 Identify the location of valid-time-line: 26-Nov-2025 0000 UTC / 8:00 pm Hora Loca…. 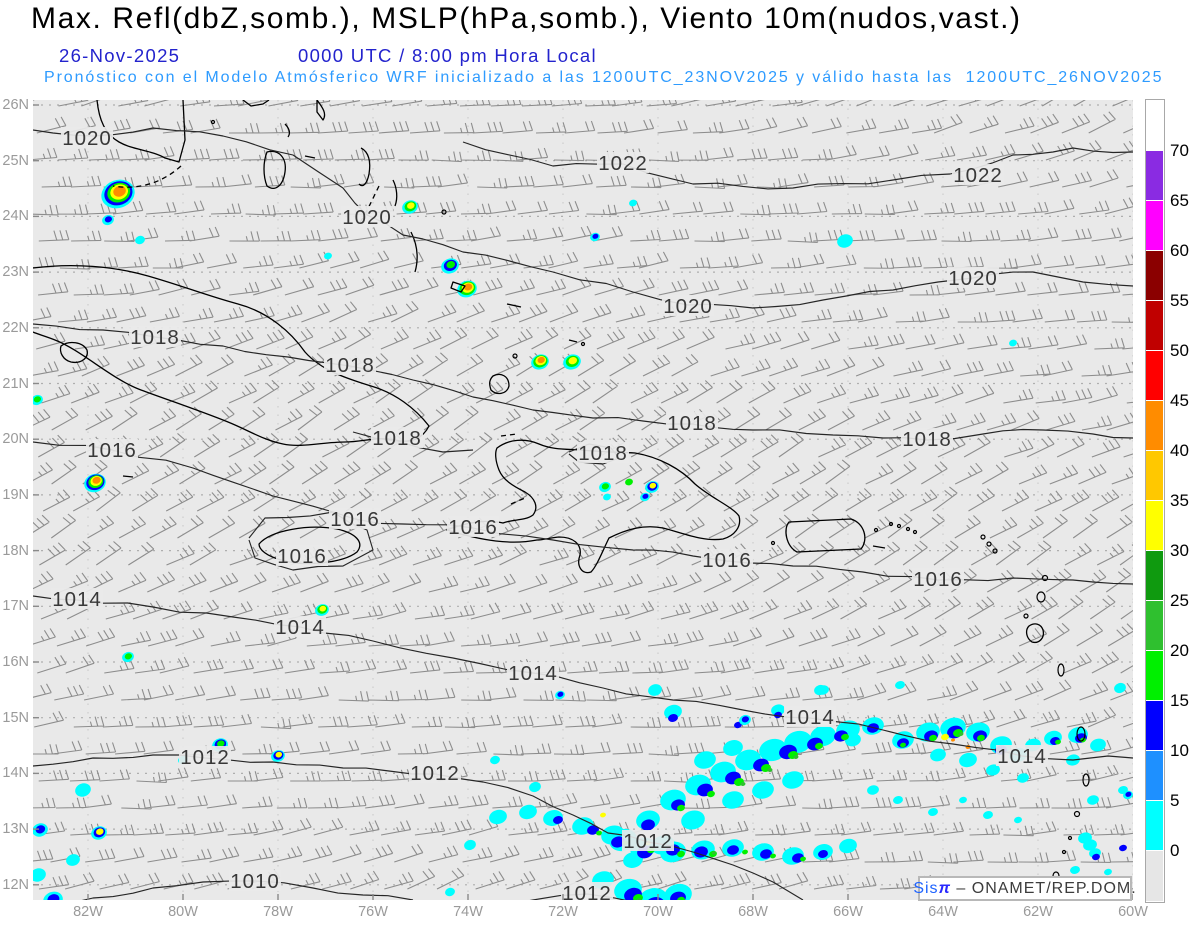
(600, 56).